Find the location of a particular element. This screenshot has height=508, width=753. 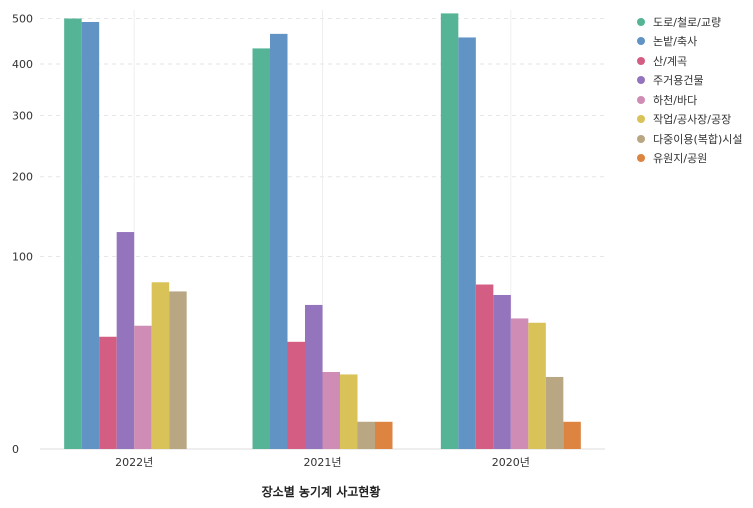

legend-label: 하천/바다 is located at coordinates (675, 100).